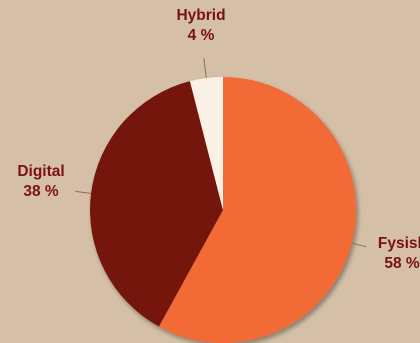 This screenshot has width=420, height=343. I want to click on leader-line-digital, so click(83, 192).